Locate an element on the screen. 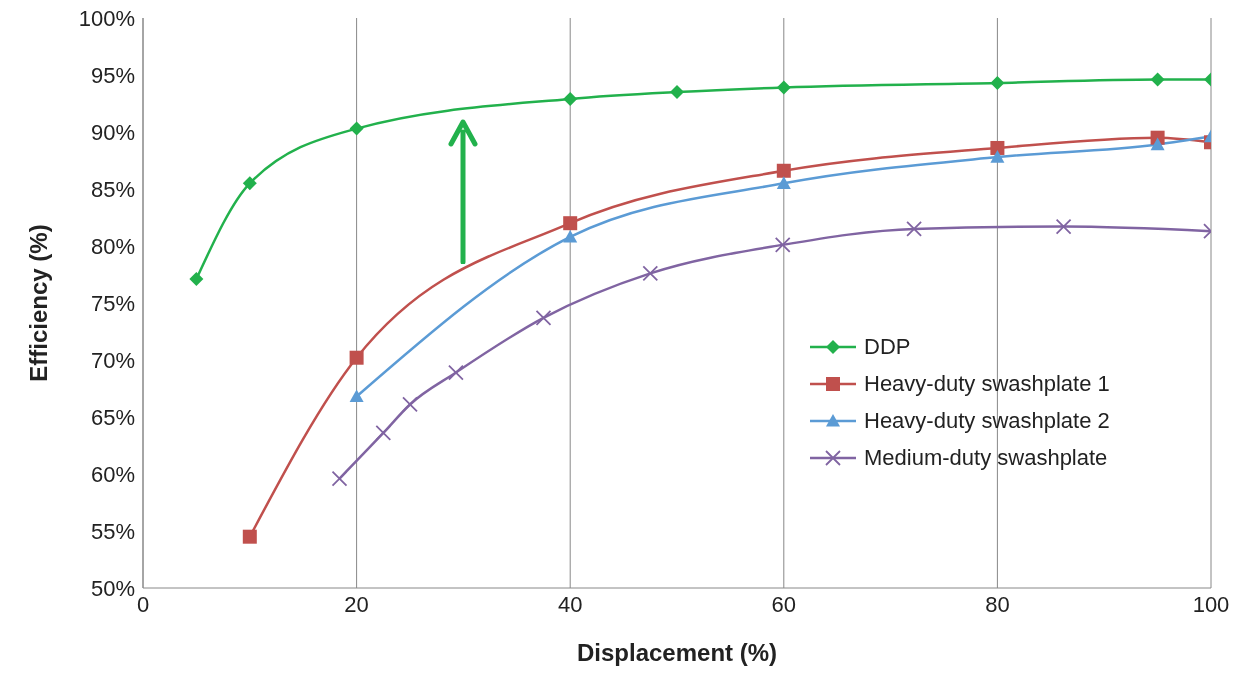 The width and height of the screenshot is (1239, 677). y-axis-title: Efficiency (%) is located at coordinates (38, 303).